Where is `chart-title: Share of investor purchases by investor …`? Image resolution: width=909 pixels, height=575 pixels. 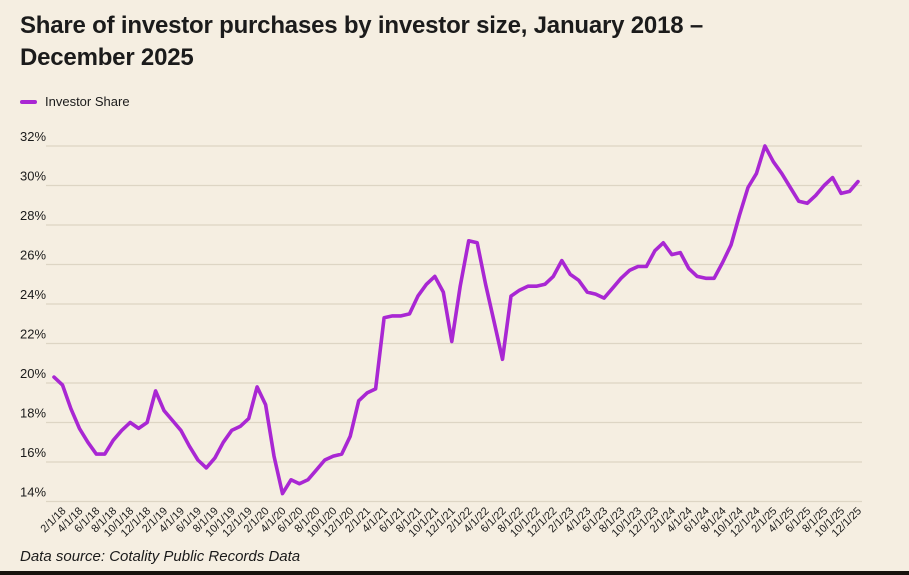 chart-title: Share of investor purchases by investor … is located at coordinates (361, 41).